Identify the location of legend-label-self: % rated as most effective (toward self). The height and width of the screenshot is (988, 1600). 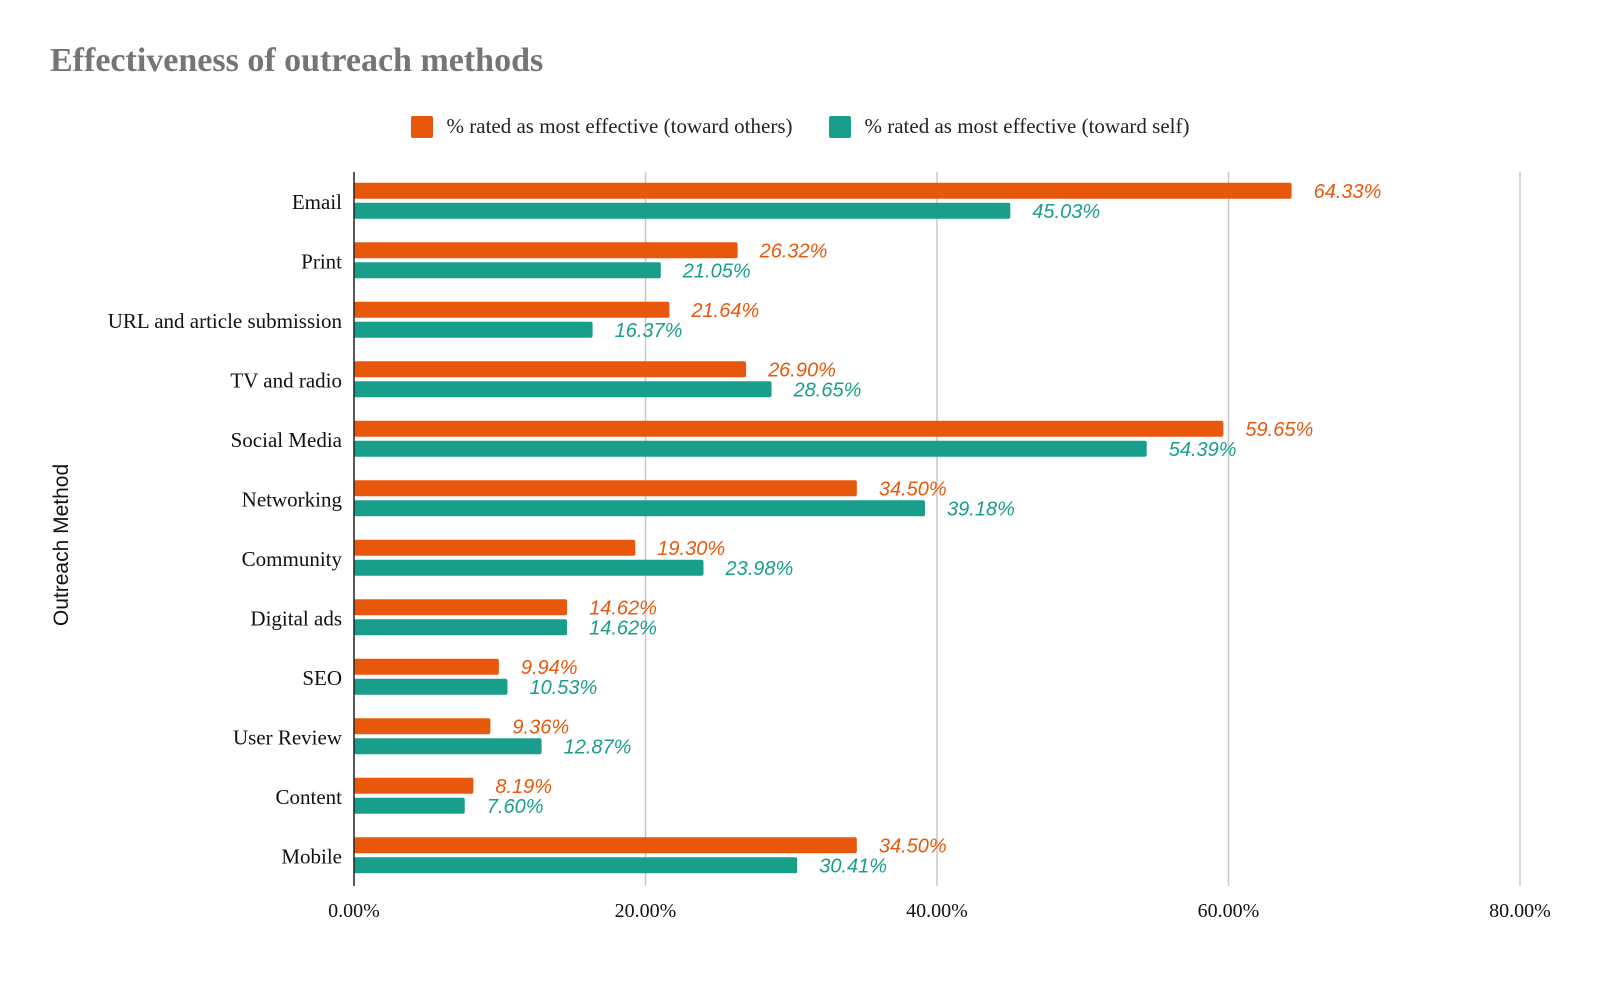
(1027, 126).